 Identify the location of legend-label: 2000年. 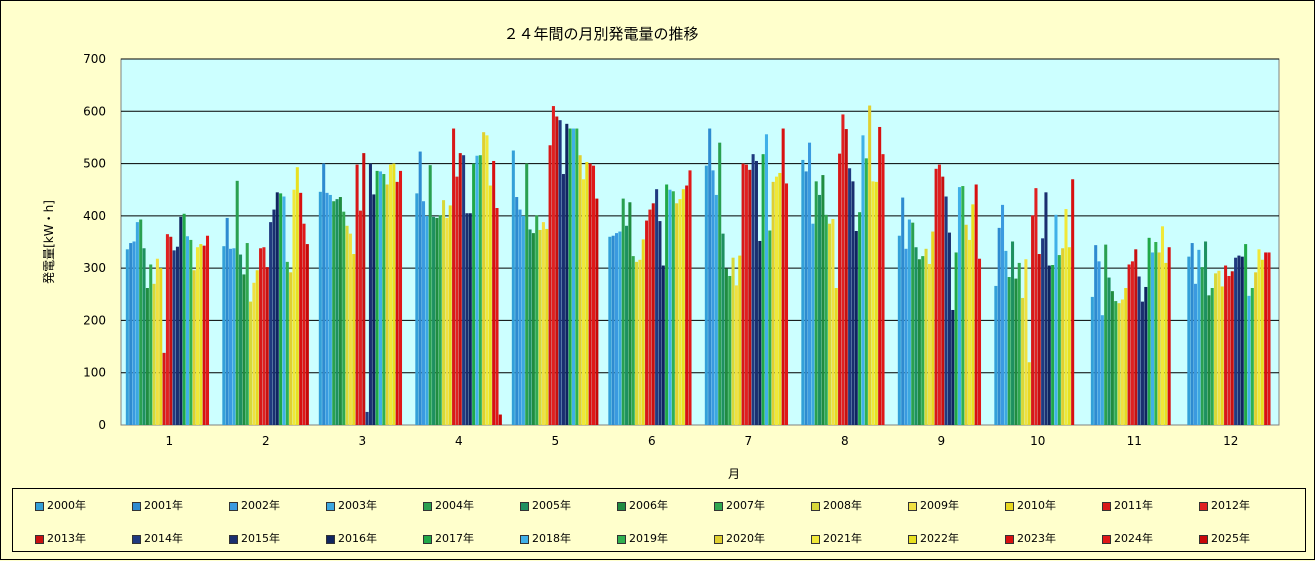
(66, 505).